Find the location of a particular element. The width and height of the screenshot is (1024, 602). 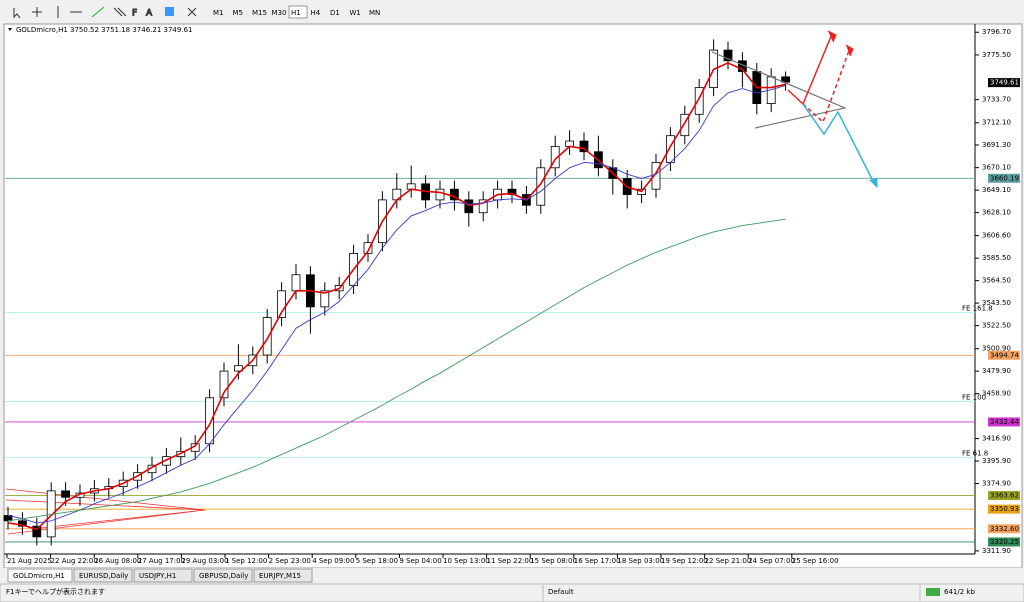

price-tick-label: 3416.90 is located at coordinates (996, 439).